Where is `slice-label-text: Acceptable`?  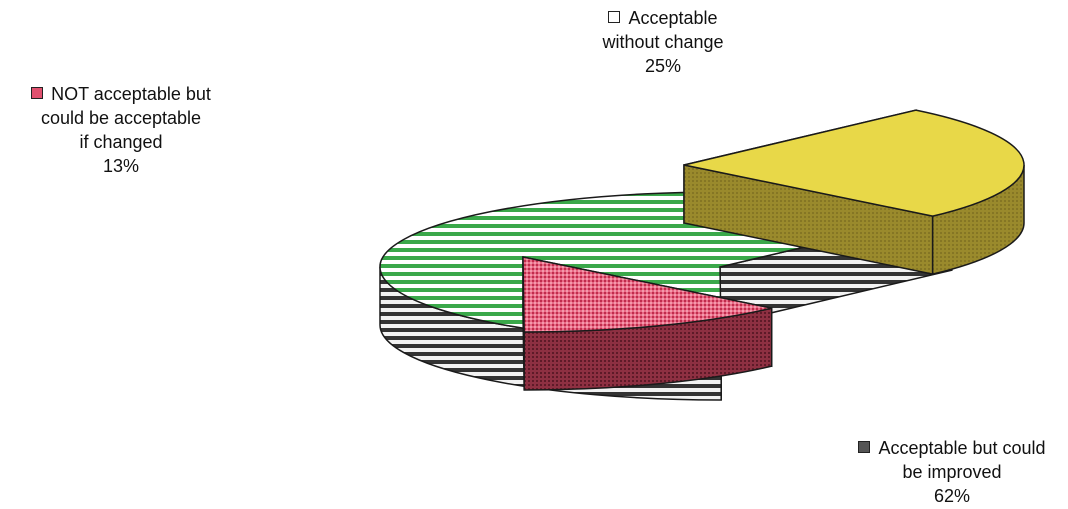
slice-label-text: Acceptable is located at coordinates (673, 18).